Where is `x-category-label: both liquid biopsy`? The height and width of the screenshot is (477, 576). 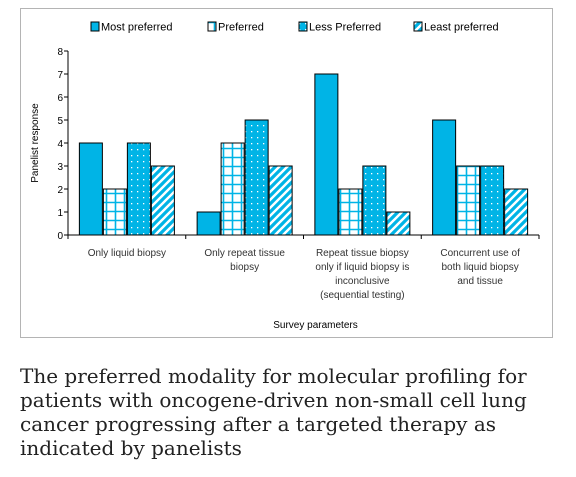 x-category-label: both liquid biopsy is located at coordinates (479, 267).